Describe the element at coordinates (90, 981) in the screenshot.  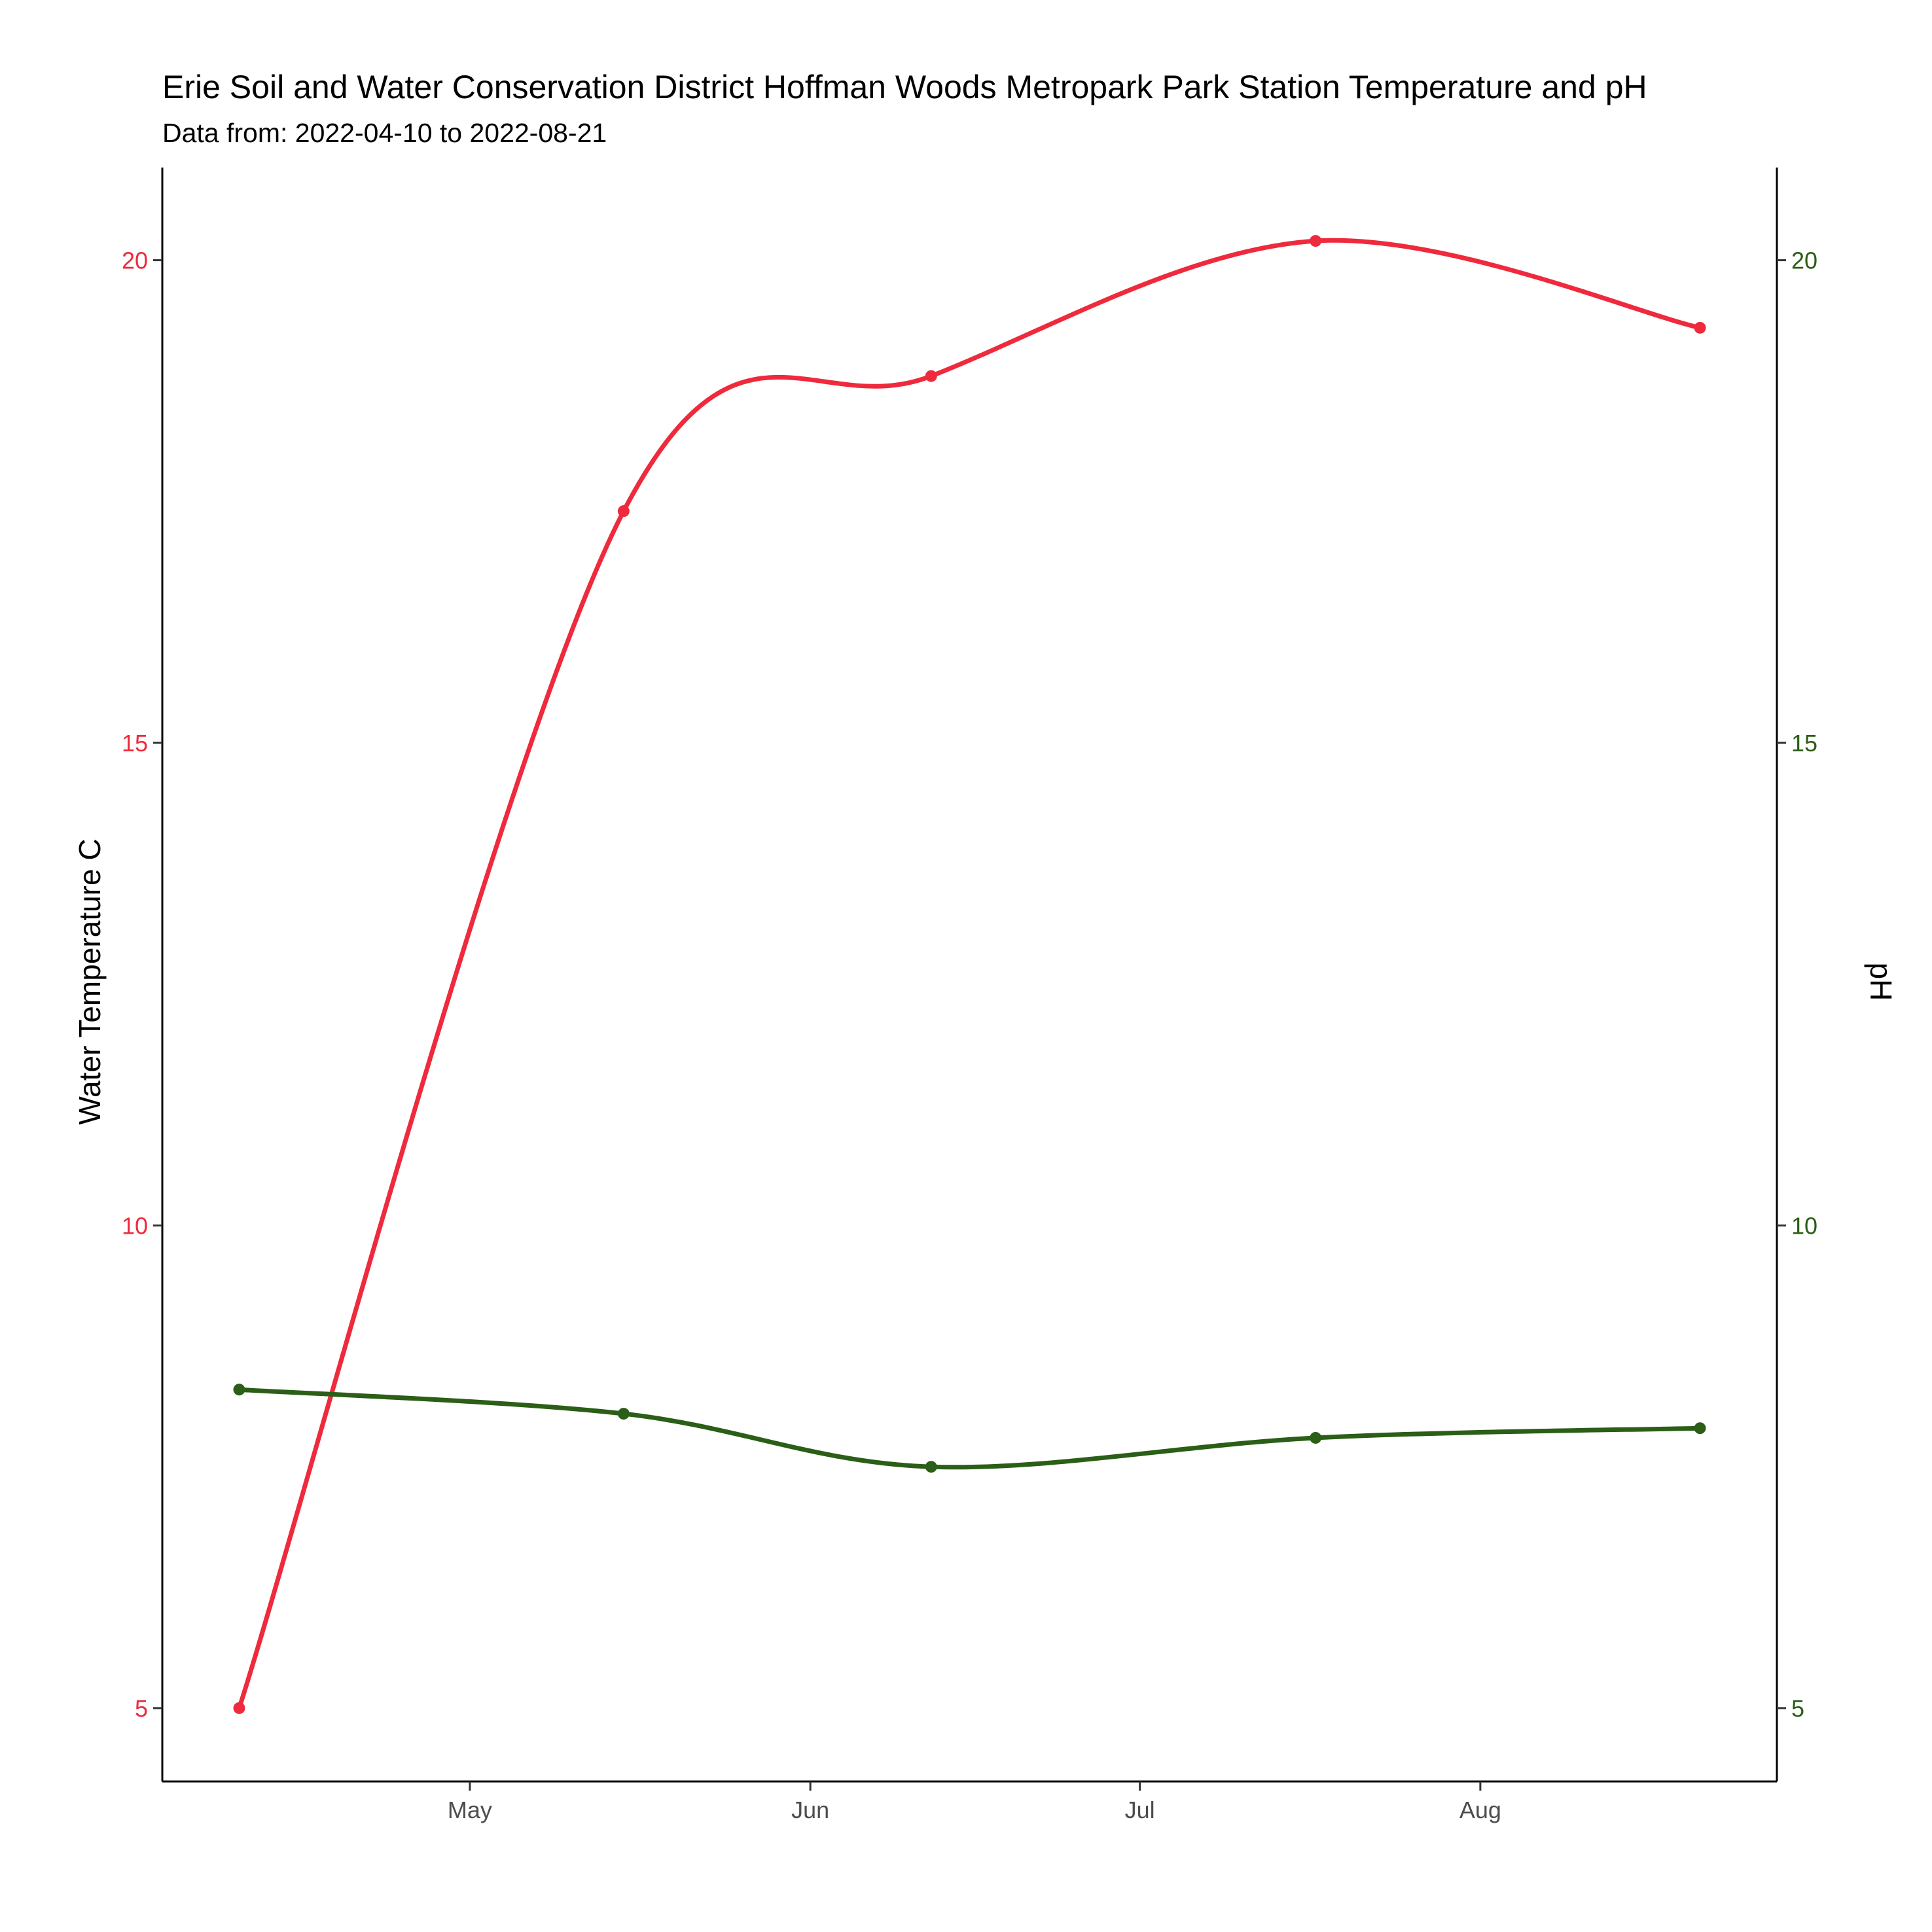
I see `y-axis-title: Water Temperature C` at that location.